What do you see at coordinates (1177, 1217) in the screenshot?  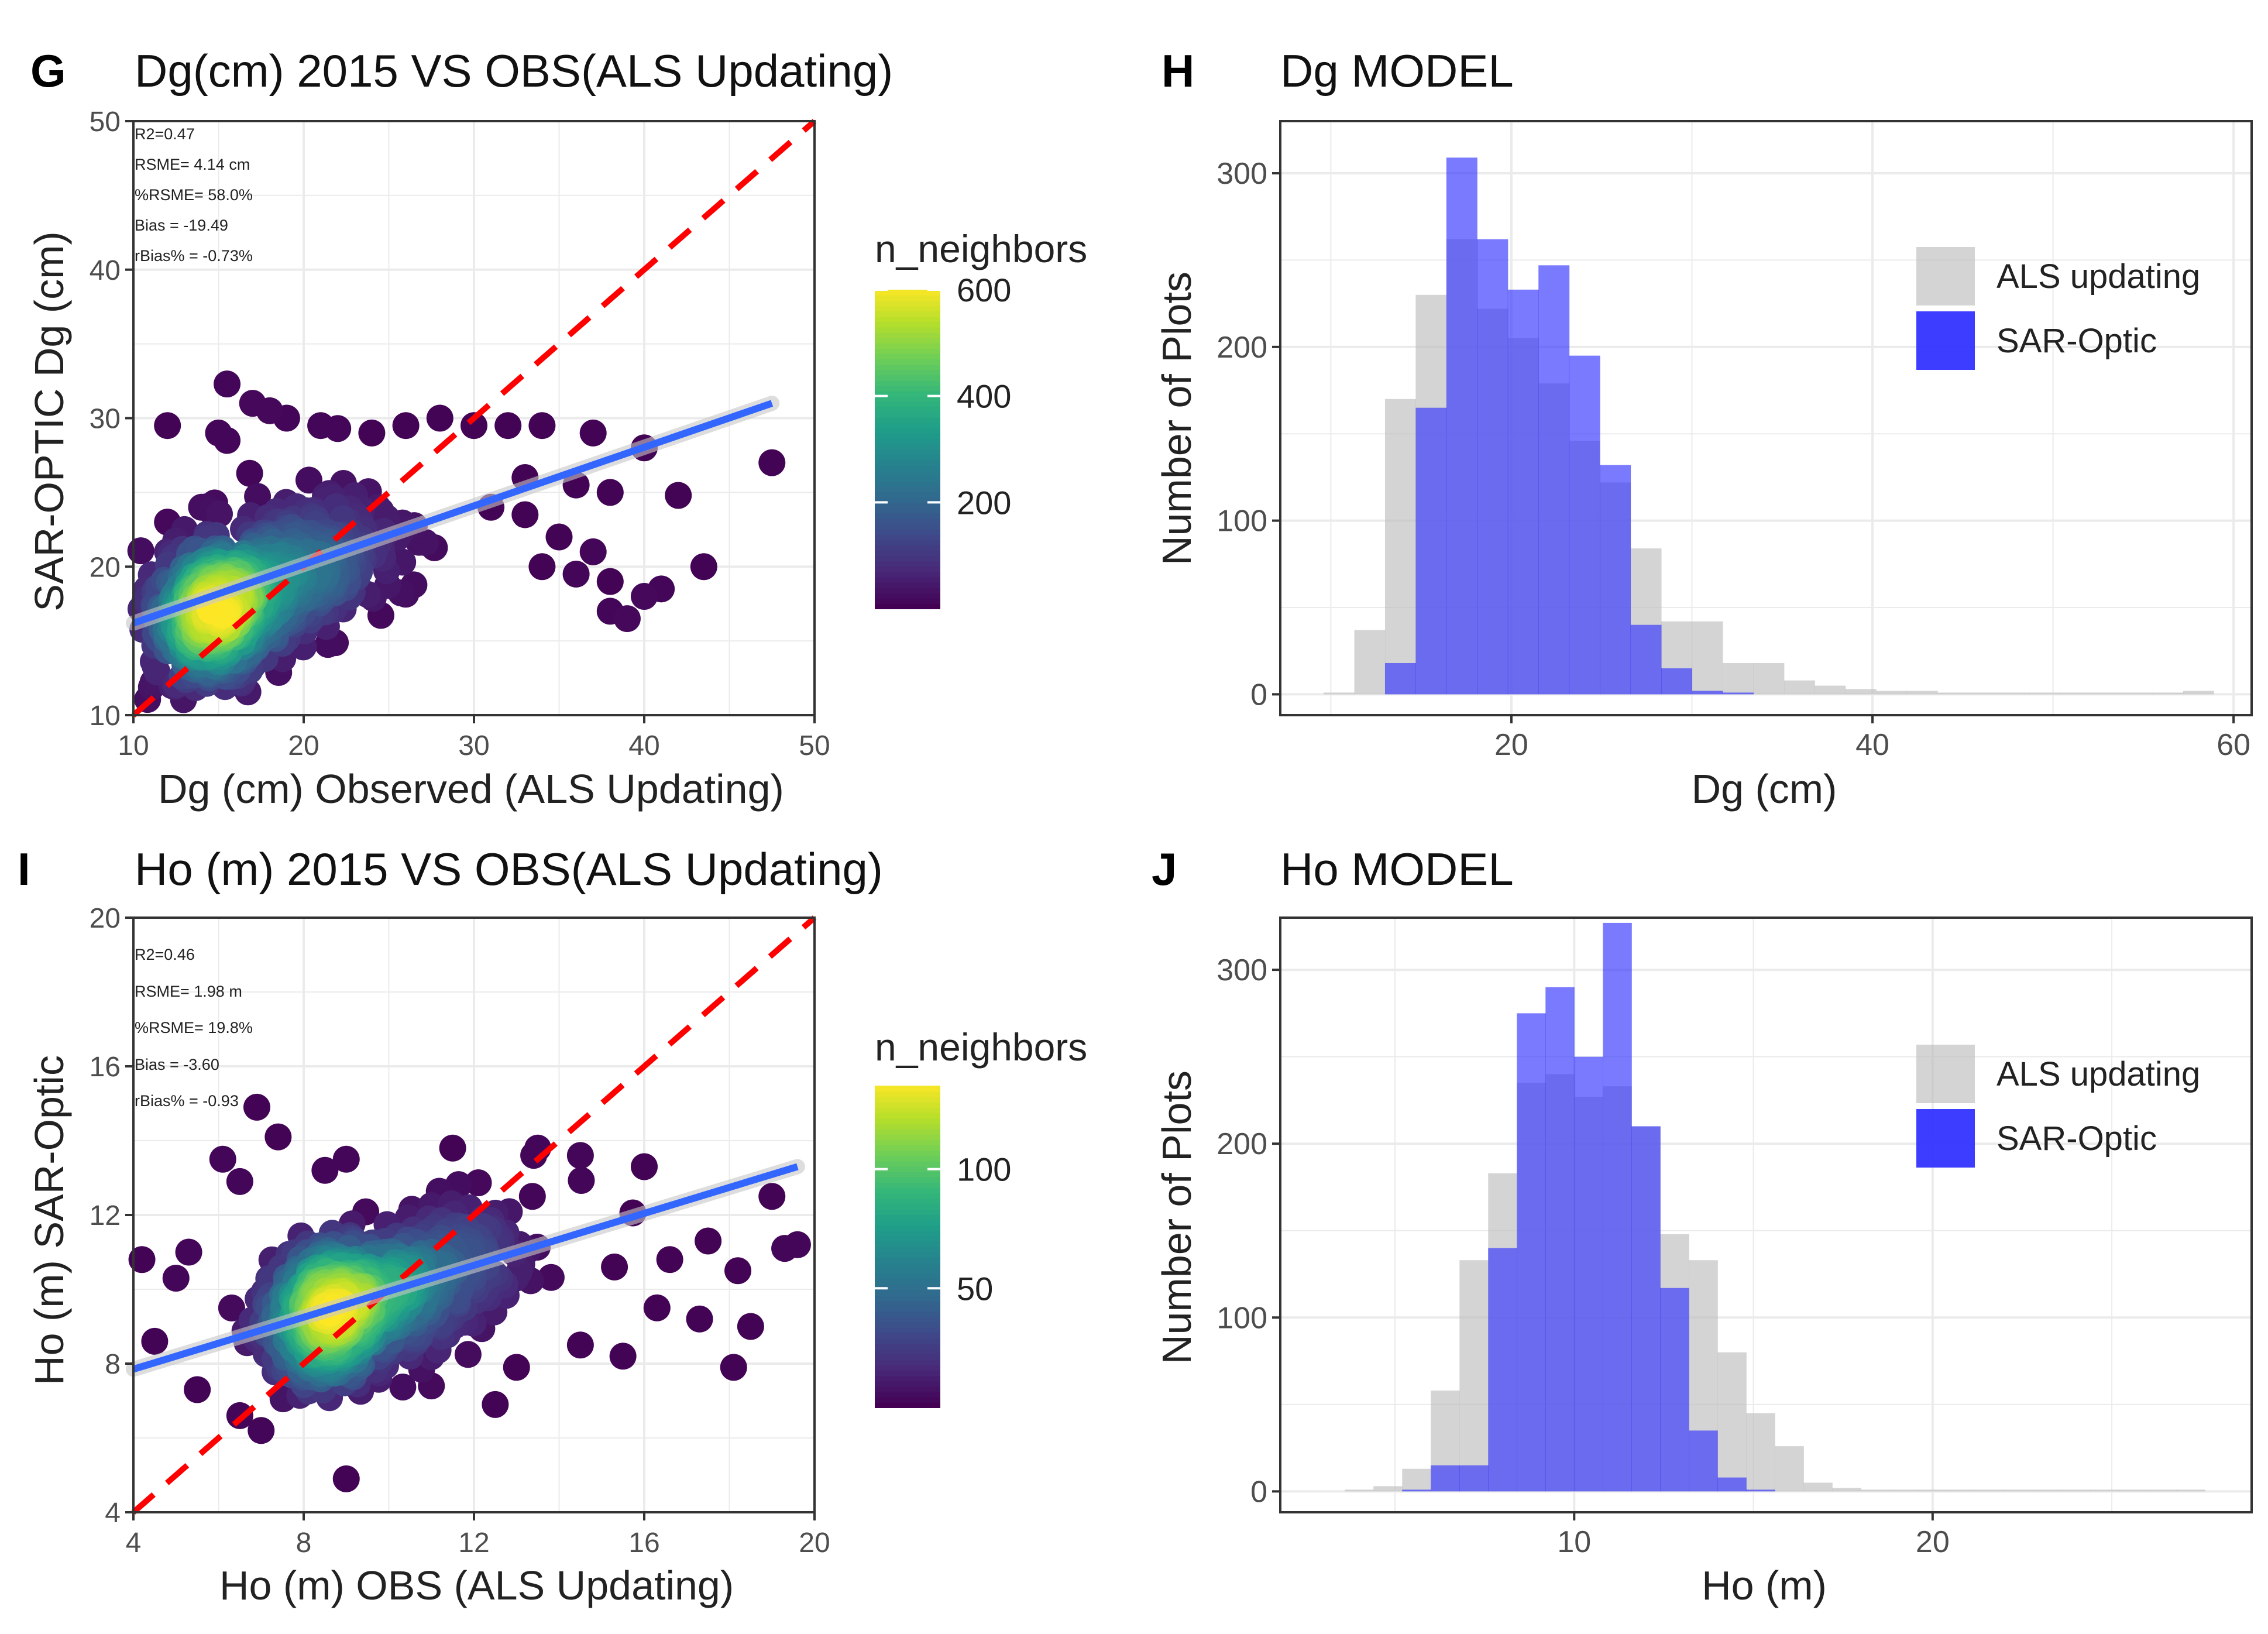 I see `panel-j-y-axis-title: Number of Plots` at bounding box center [1177, 1217].